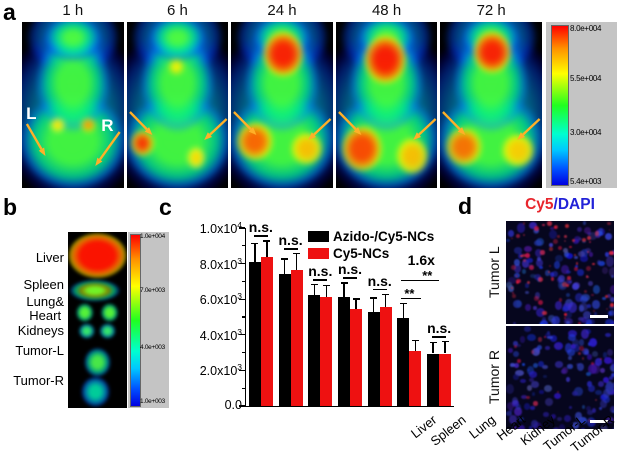 This screenshot has height=453, width=617. Describe the element at coordinates (326, 351) in the screenshot. I see `bar-Cy5NCs-Lung` at that location.